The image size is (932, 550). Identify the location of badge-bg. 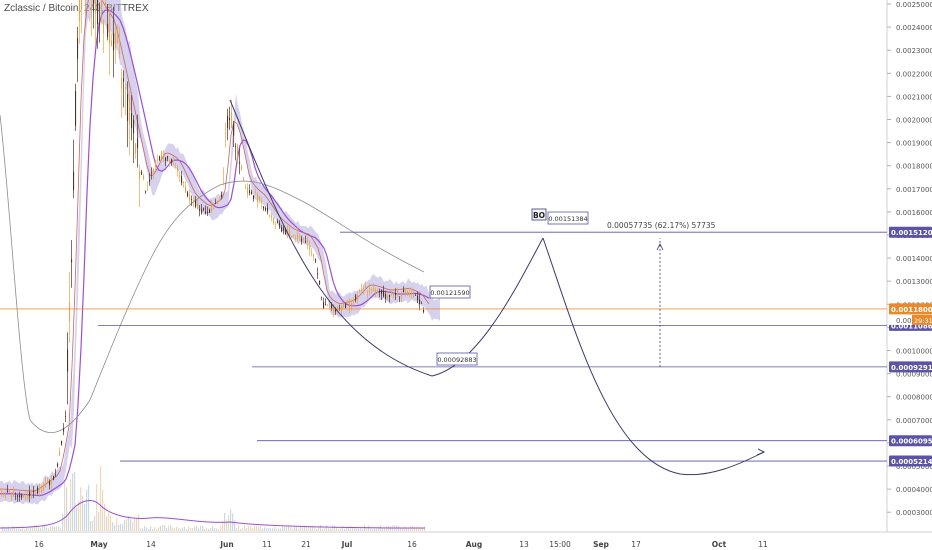
(910, 461).